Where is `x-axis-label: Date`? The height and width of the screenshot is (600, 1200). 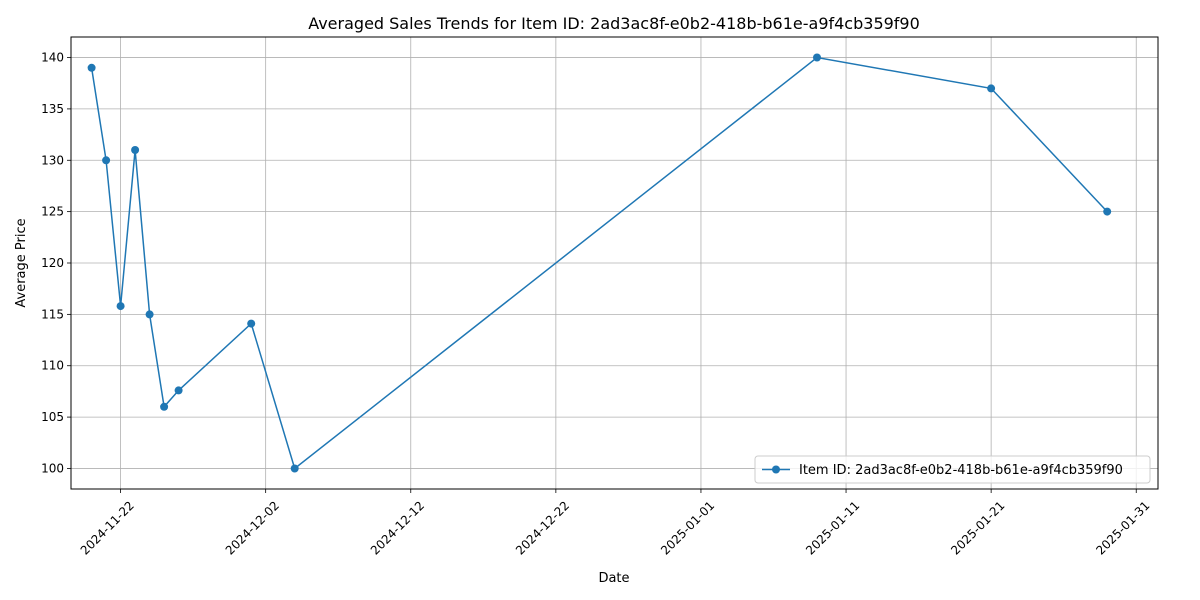 x-axis-label: Date is located at coordinates (613, 578).